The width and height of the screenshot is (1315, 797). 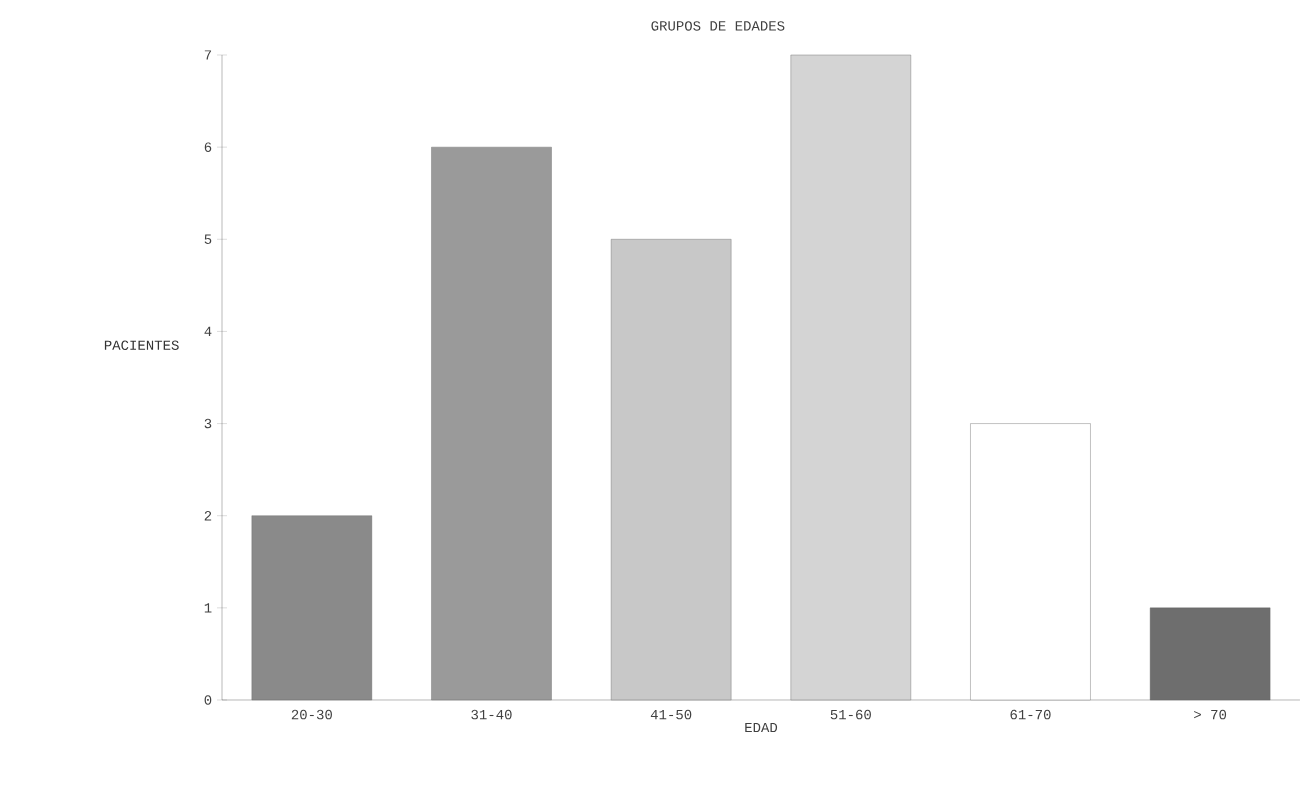 What do you see at coordinates (208, 147) in the screenshot?
I see `y-tick-label: 6` at bounding box center [208, 147].